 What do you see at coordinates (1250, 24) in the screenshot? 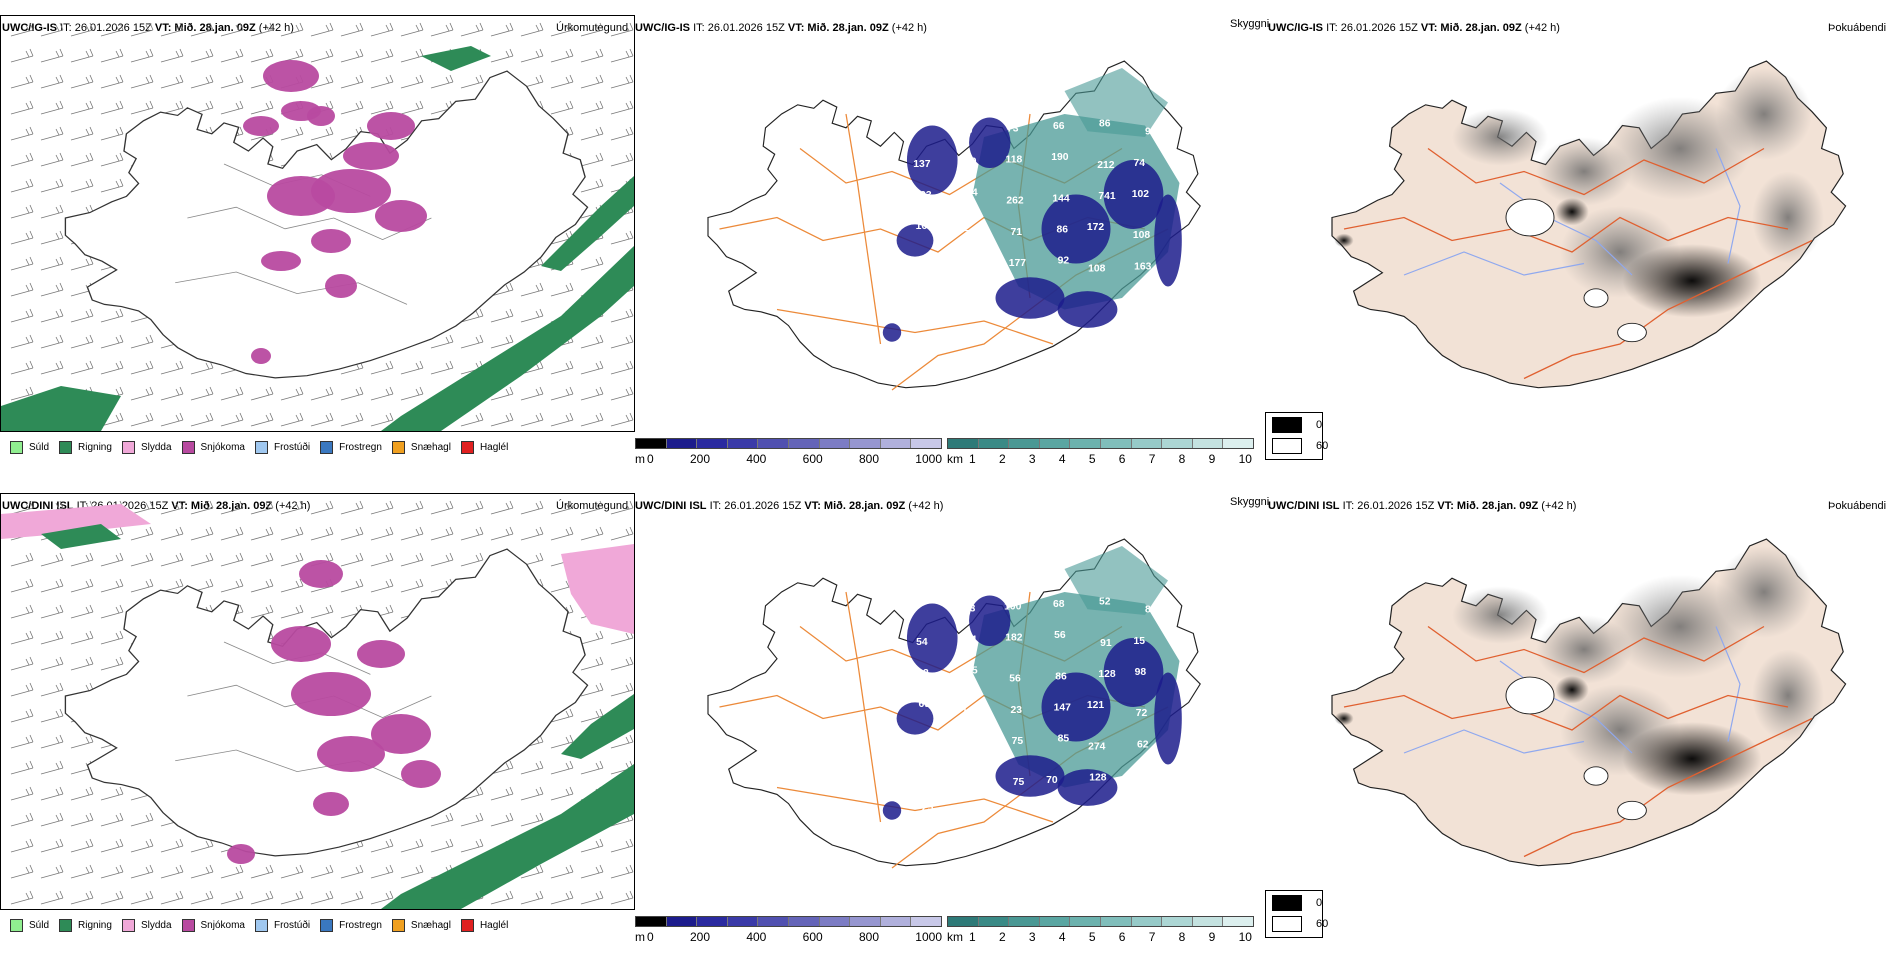
I see `cloud-title: Skyggni` at bounding box center [1250, 24].